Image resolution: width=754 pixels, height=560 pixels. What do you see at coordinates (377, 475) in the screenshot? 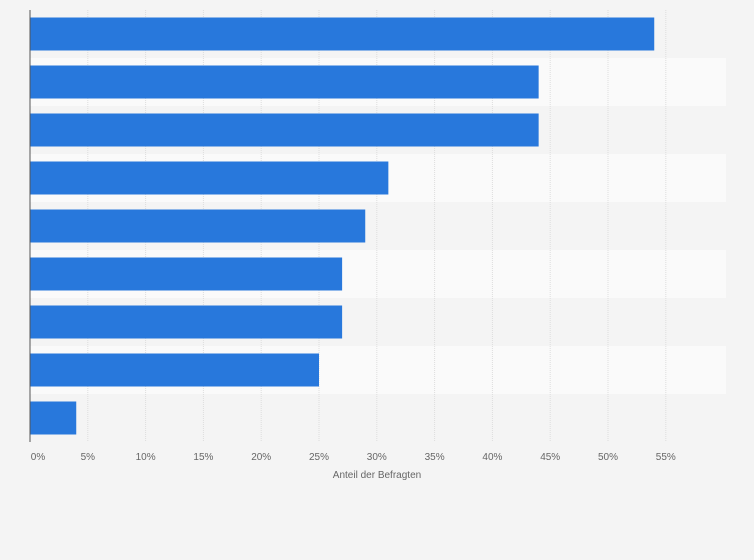
I see `x-axis-title: Anteil der Befragten` at bounding box center [377, 475].